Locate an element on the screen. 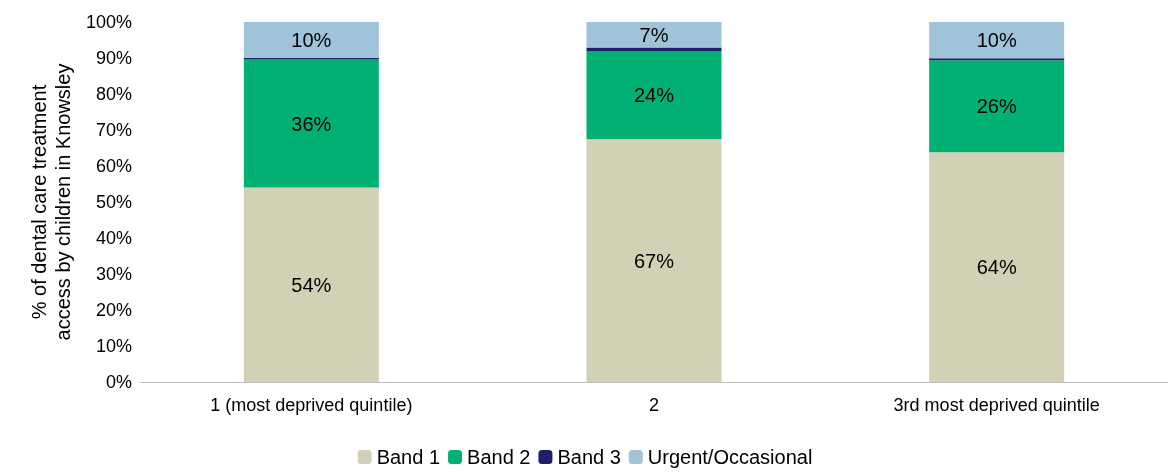  legend-label: Band 3 is located at coordinates (589, 457).